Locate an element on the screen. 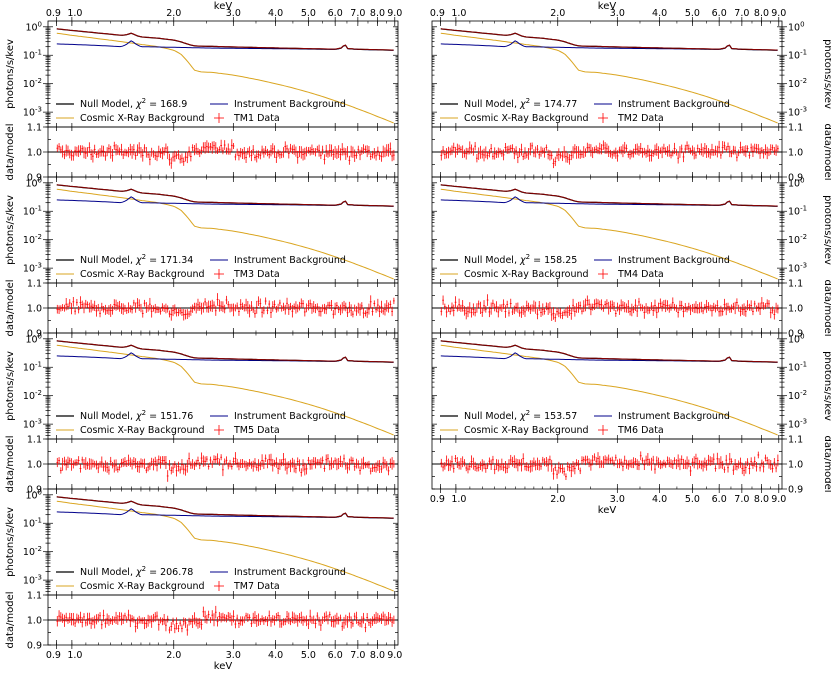 This screenshot has width=831, height=673. top-xtick-label: 9.0 is located at coordinates (778, 13).